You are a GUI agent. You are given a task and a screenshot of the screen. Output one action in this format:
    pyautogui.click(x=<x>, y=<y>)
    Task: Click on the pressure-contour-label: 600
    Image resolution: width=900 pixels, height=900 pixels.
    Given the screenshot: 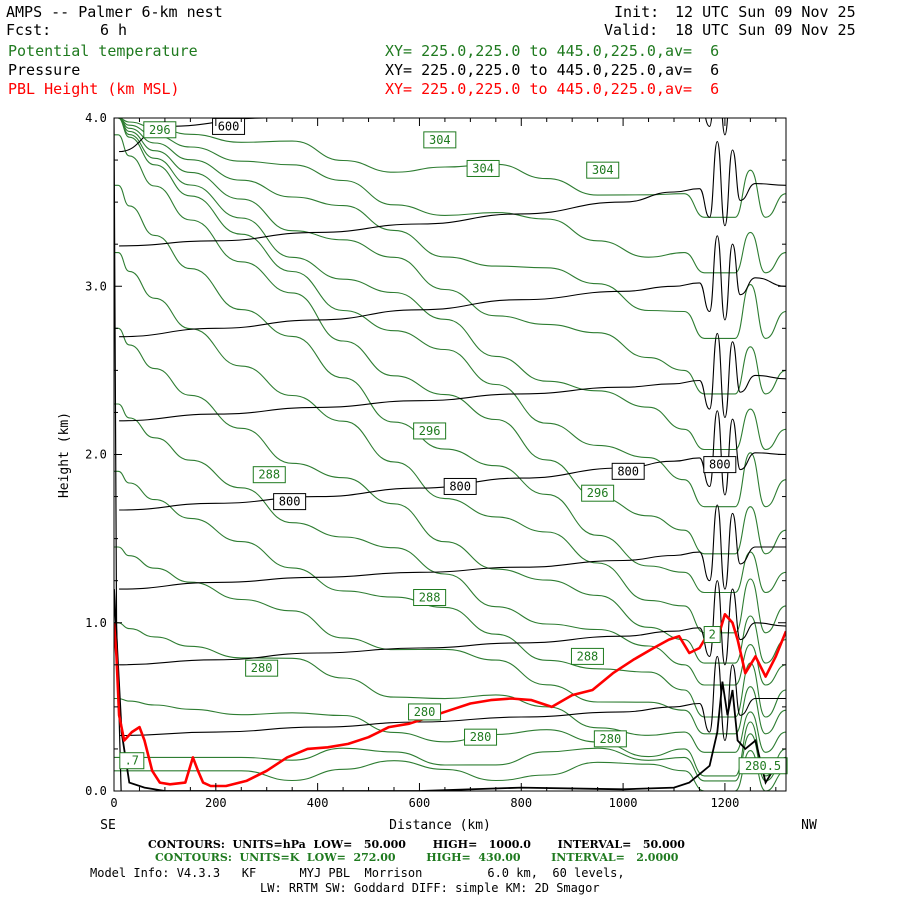 What is the action you would take?
    pyautogui.click(x=229, y=126)
    